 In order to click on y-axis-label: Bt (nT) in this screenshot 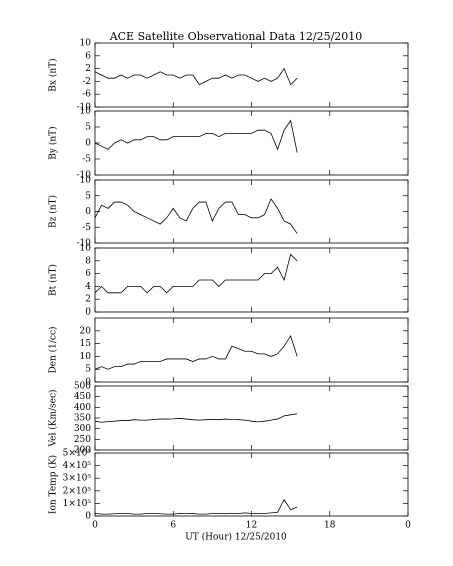, I will do `click(53, 280)`.